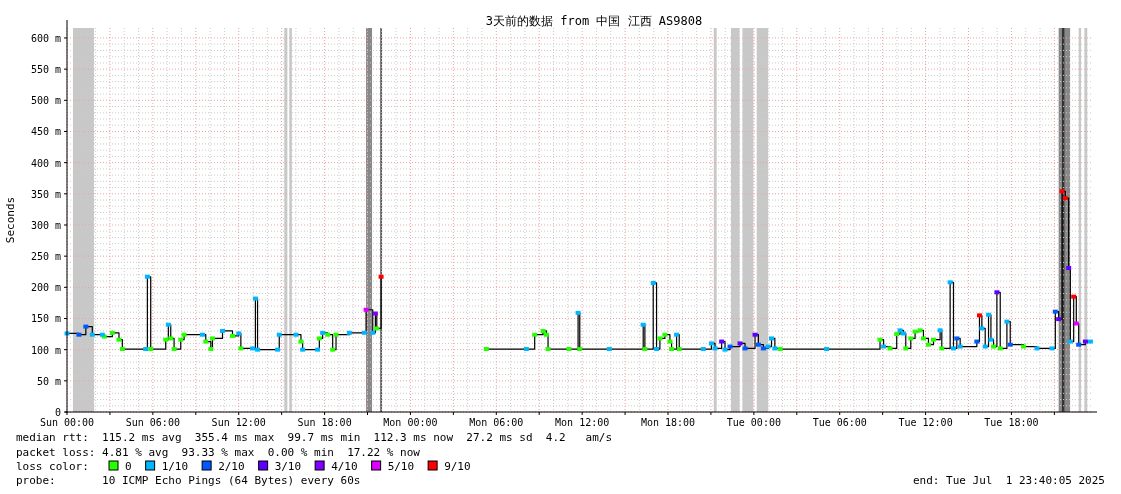 Image resolution: width=1121 pixels, height=494 pixels. Describe the element at coordinates (410, 422) in the screenshot. I see `x-tick-label: Mon 00:00` at that location.